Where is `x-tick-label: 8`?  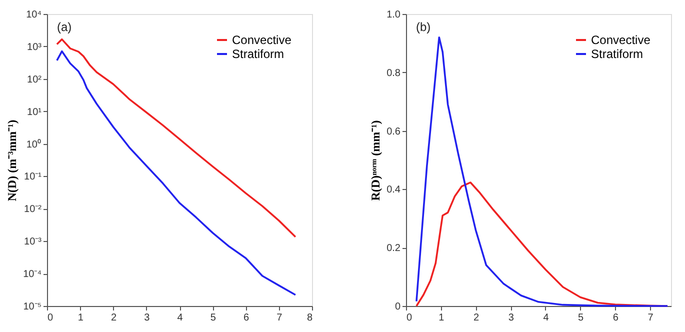 x-tick-label: 8 is located at coordinates (309, 318).